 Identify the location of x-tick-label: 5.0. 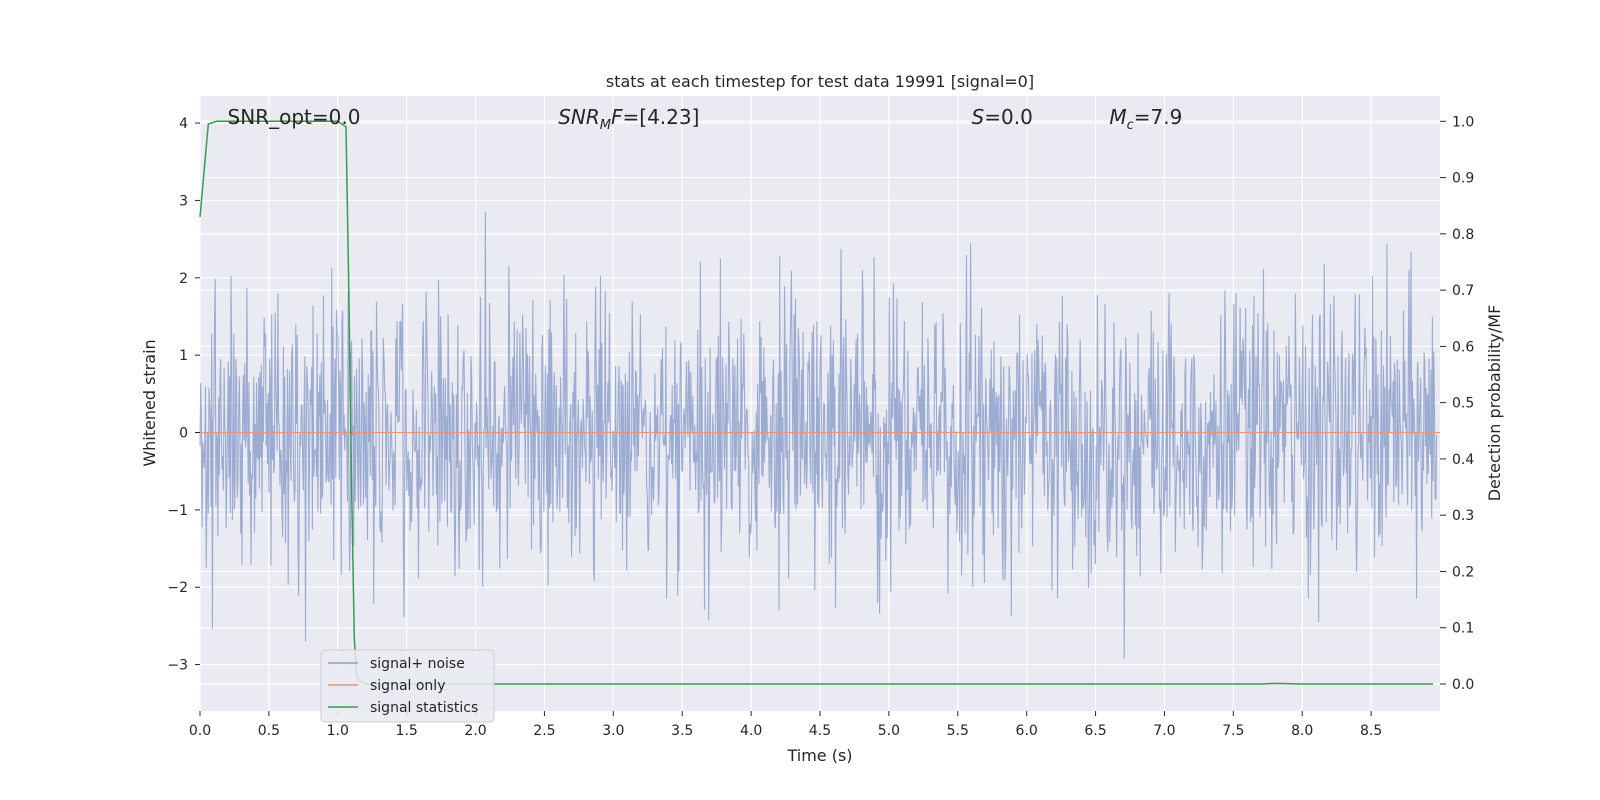
(889, 731).